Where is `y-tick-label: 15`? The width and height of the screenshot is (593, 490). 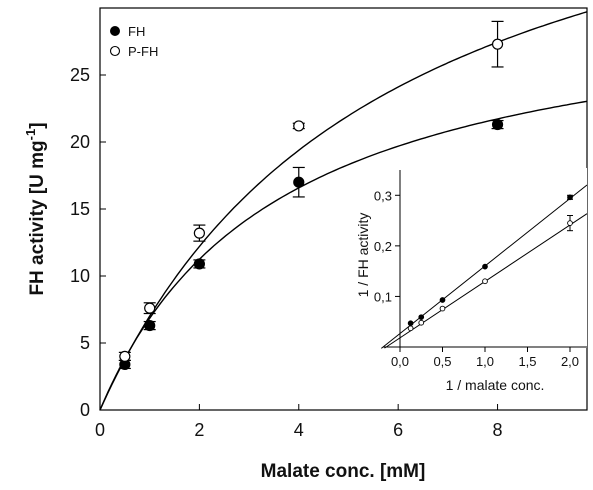 y-tick-label: 15 is located at coordinates (80, 209).